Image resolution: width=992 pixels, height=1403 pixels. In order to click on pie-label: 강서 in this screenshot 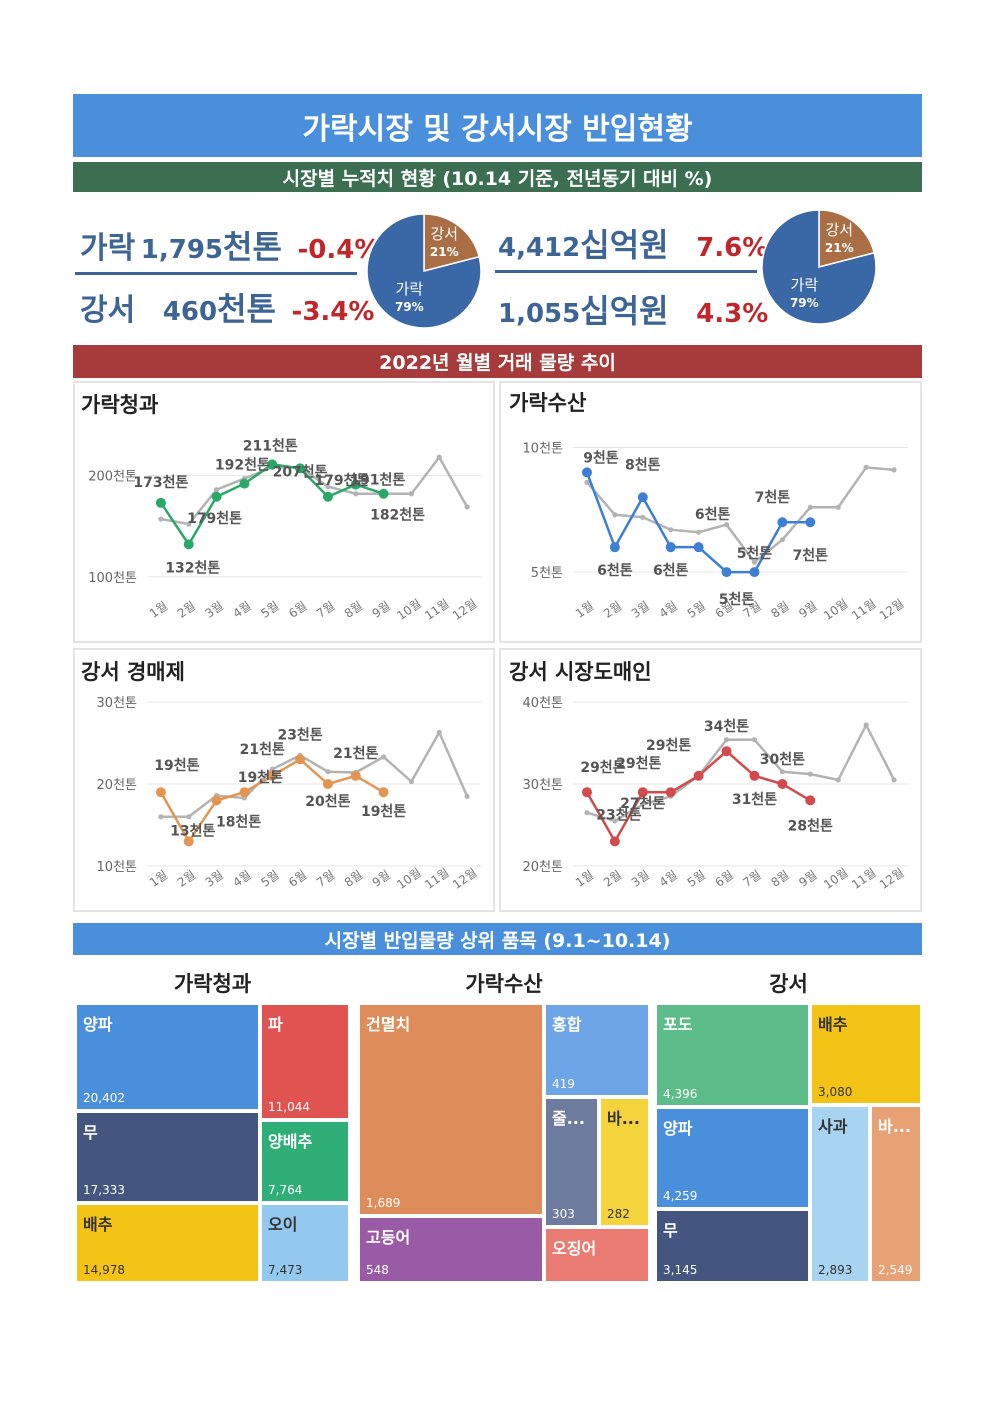, I will do `click(444, 234)`.